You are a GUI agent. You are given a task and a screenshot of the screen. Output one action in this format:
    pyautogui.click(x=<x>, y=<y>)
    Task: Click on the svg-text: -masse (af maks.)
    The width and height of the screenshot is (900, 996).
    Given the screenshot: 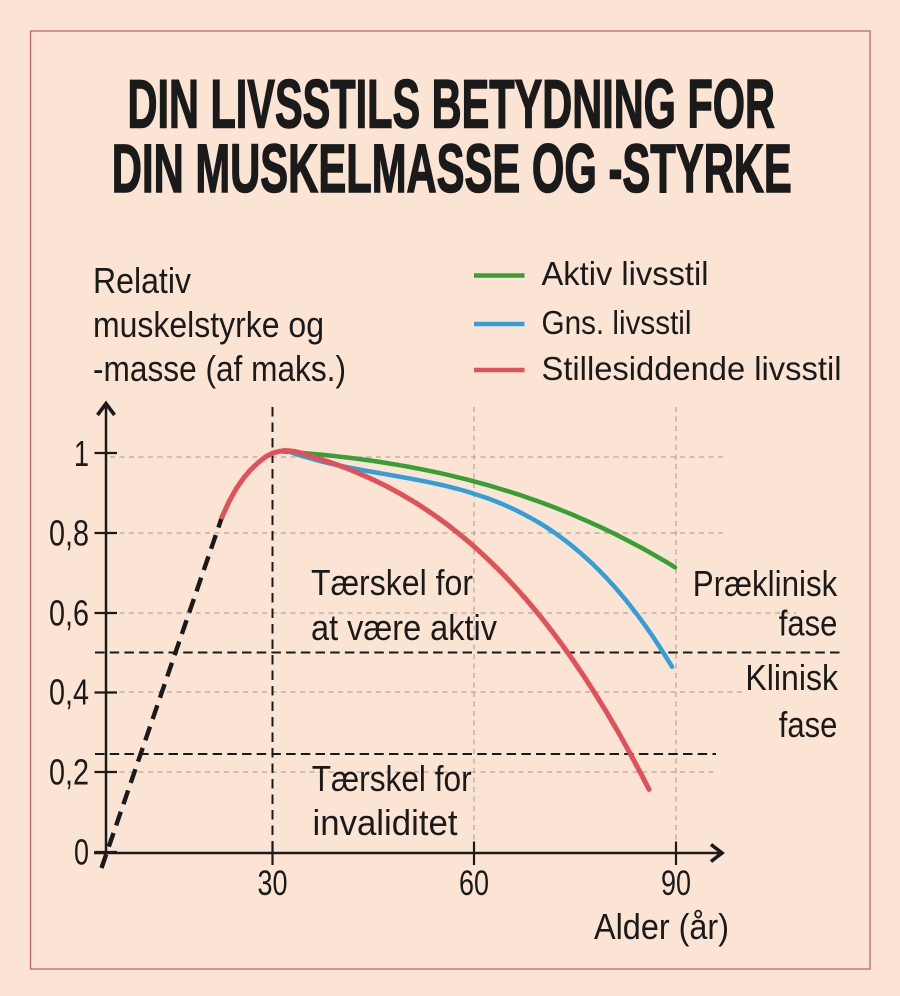 What is the action you would take?
    pyautogui.click(x=219, y=368)
    